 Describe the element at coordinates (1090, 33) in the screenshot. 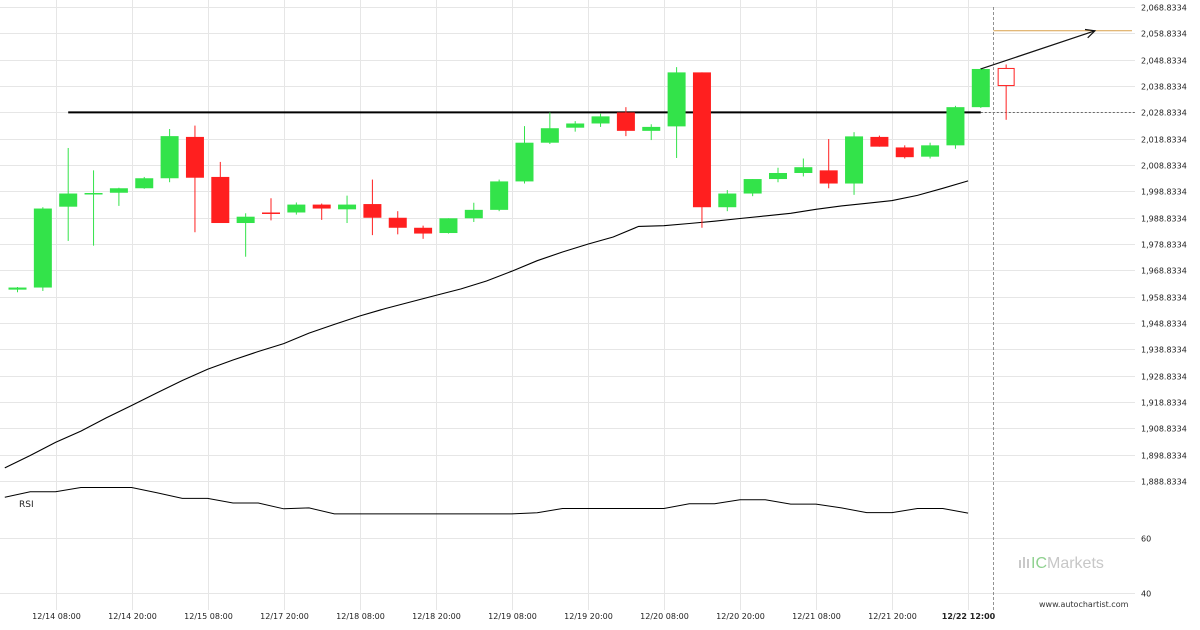

I see `projection-arrow-head` at that location.